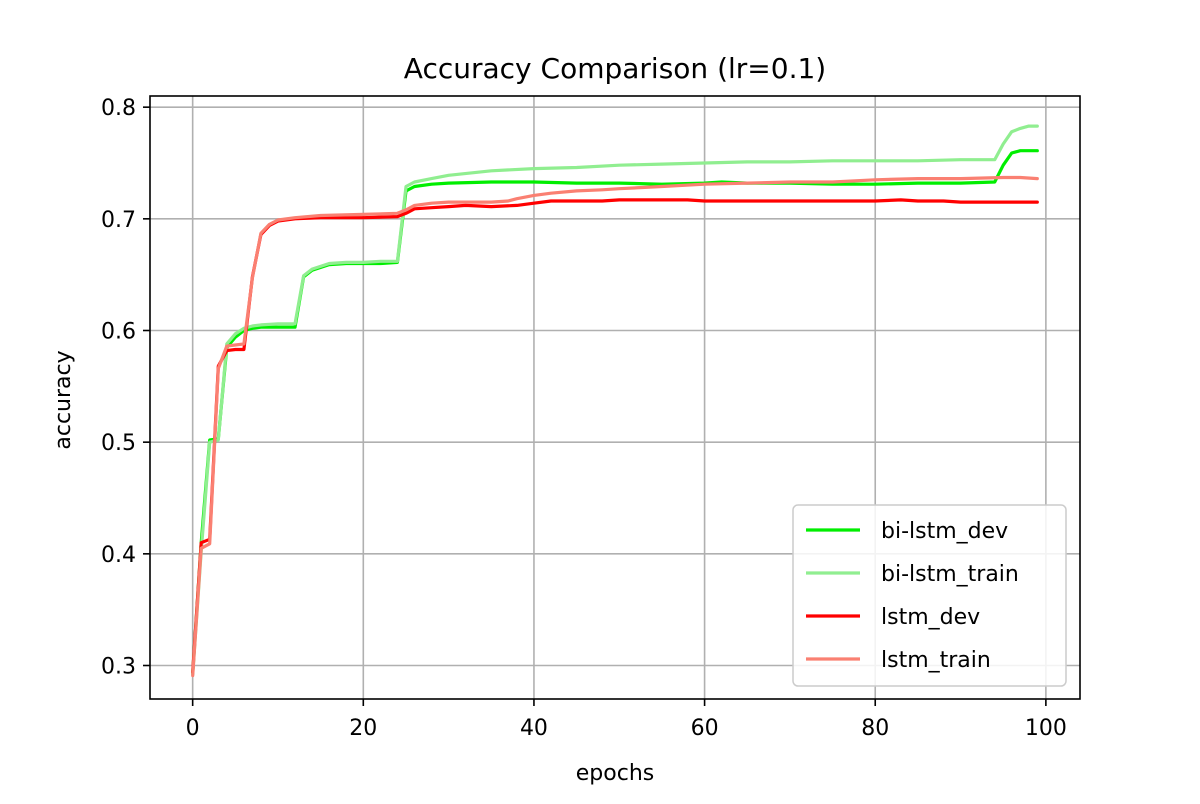 The height and width of the screenshot is (804, 1200). Describe the element at coordinates (118, 108) in the screenshot. I see `y-tick-label: 0.8` at that location.